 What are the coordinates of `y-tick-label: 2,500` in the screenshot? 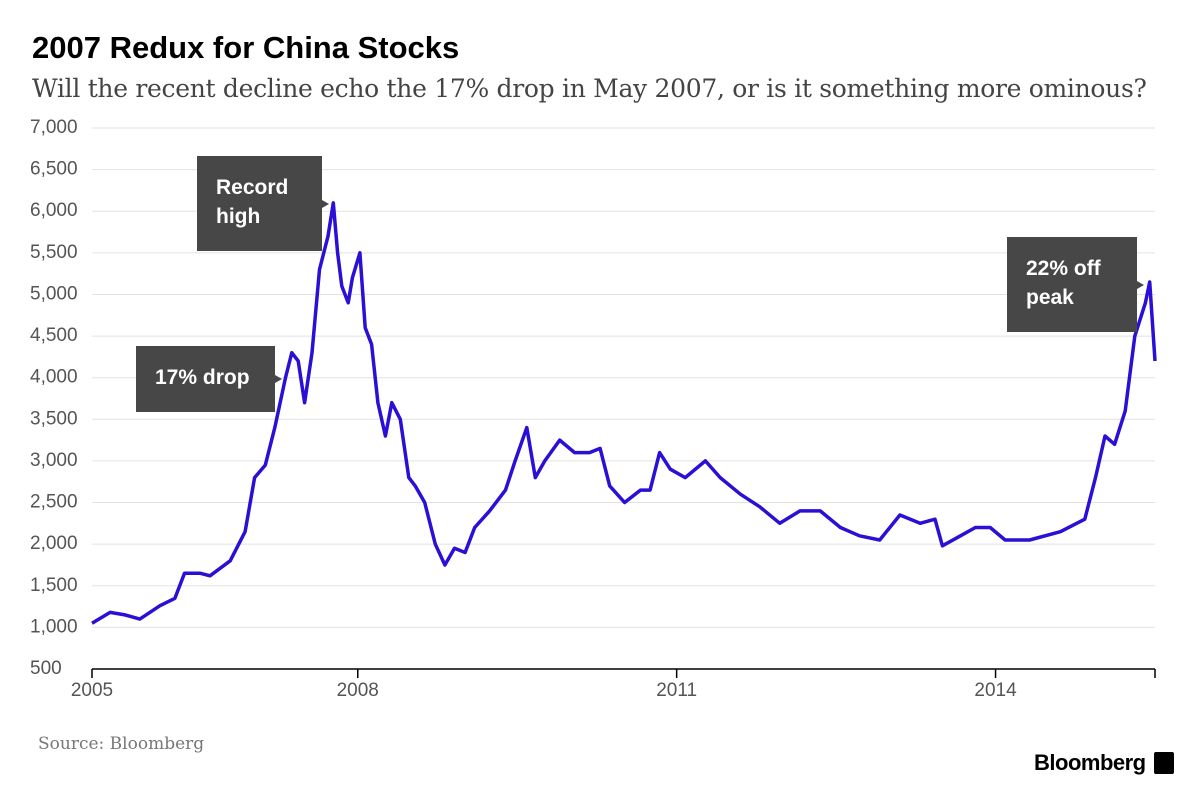 It's located at (54, 502).